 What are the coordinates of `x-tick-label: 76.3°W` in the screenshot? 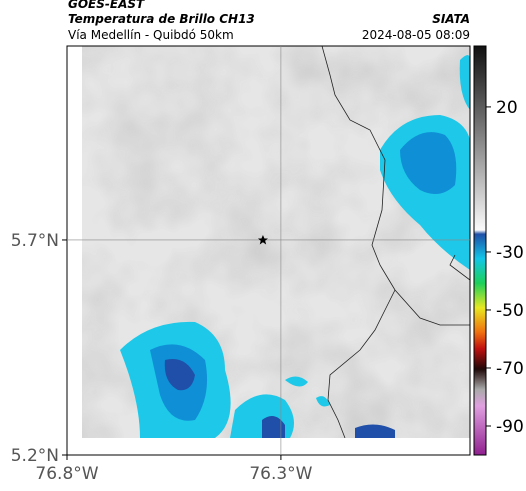 It's located at (280, 474).